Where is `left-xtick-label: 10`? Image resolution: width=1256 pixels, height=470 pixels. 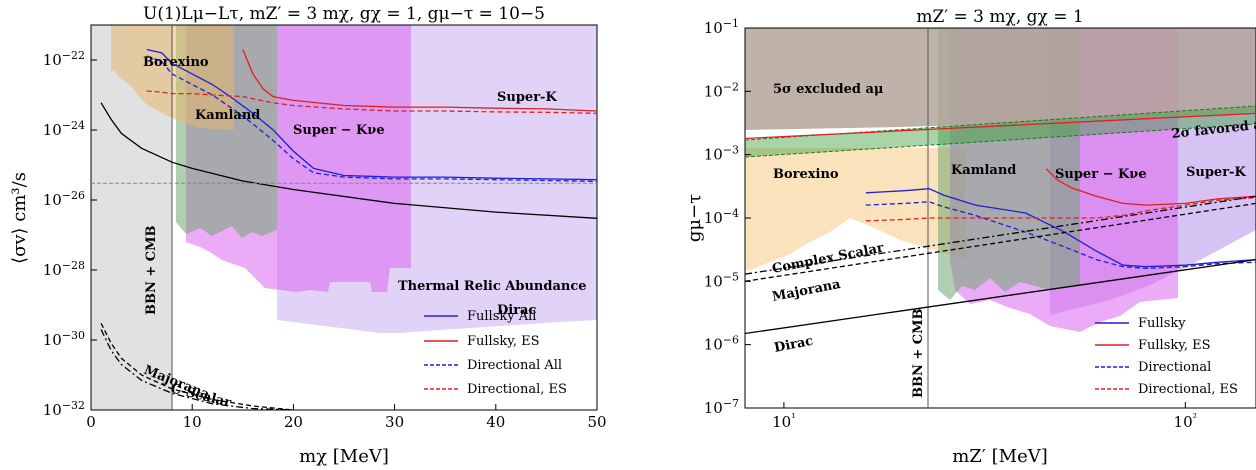
left-xtick-label: 10 is located at coordinates (192, 422).